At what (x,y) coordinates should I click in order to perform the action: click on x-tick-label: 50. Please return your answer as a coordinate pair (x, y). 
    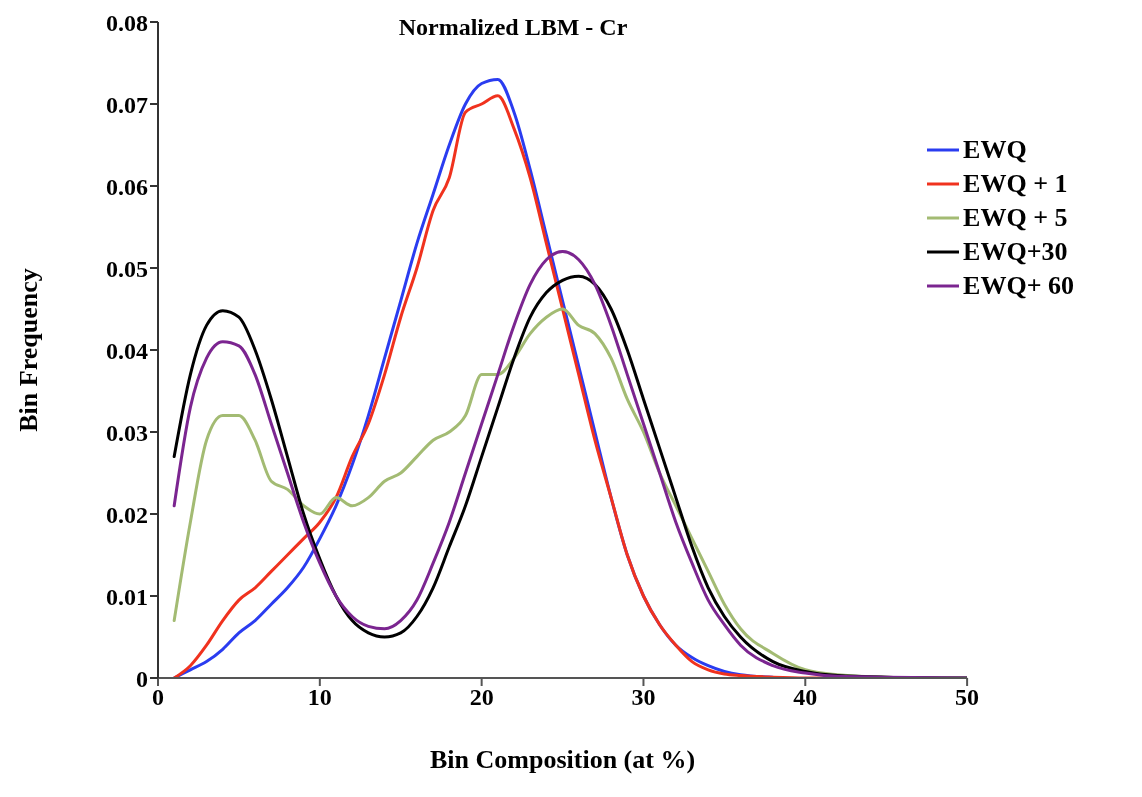
    Looking at the image, I should click on (967, 697).